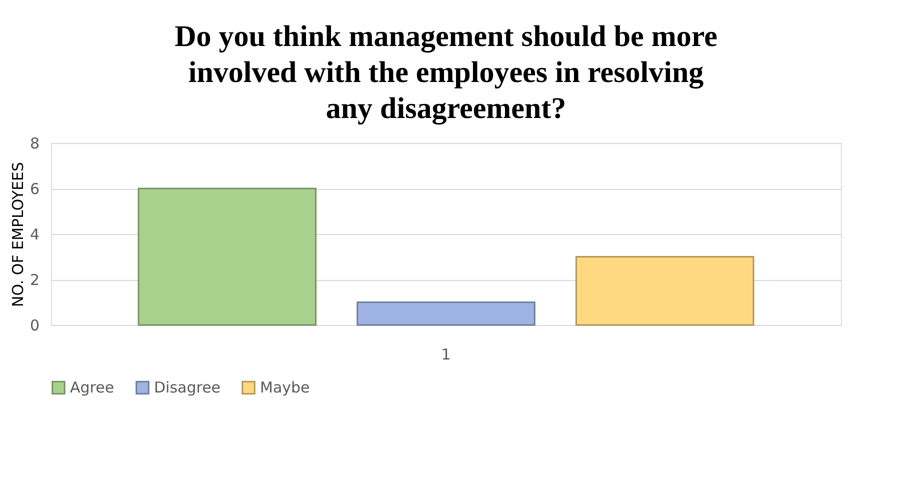  Describe the element at coordinates (187, 387) in the screenshot. I see `legend-label: Disagree` at that location.